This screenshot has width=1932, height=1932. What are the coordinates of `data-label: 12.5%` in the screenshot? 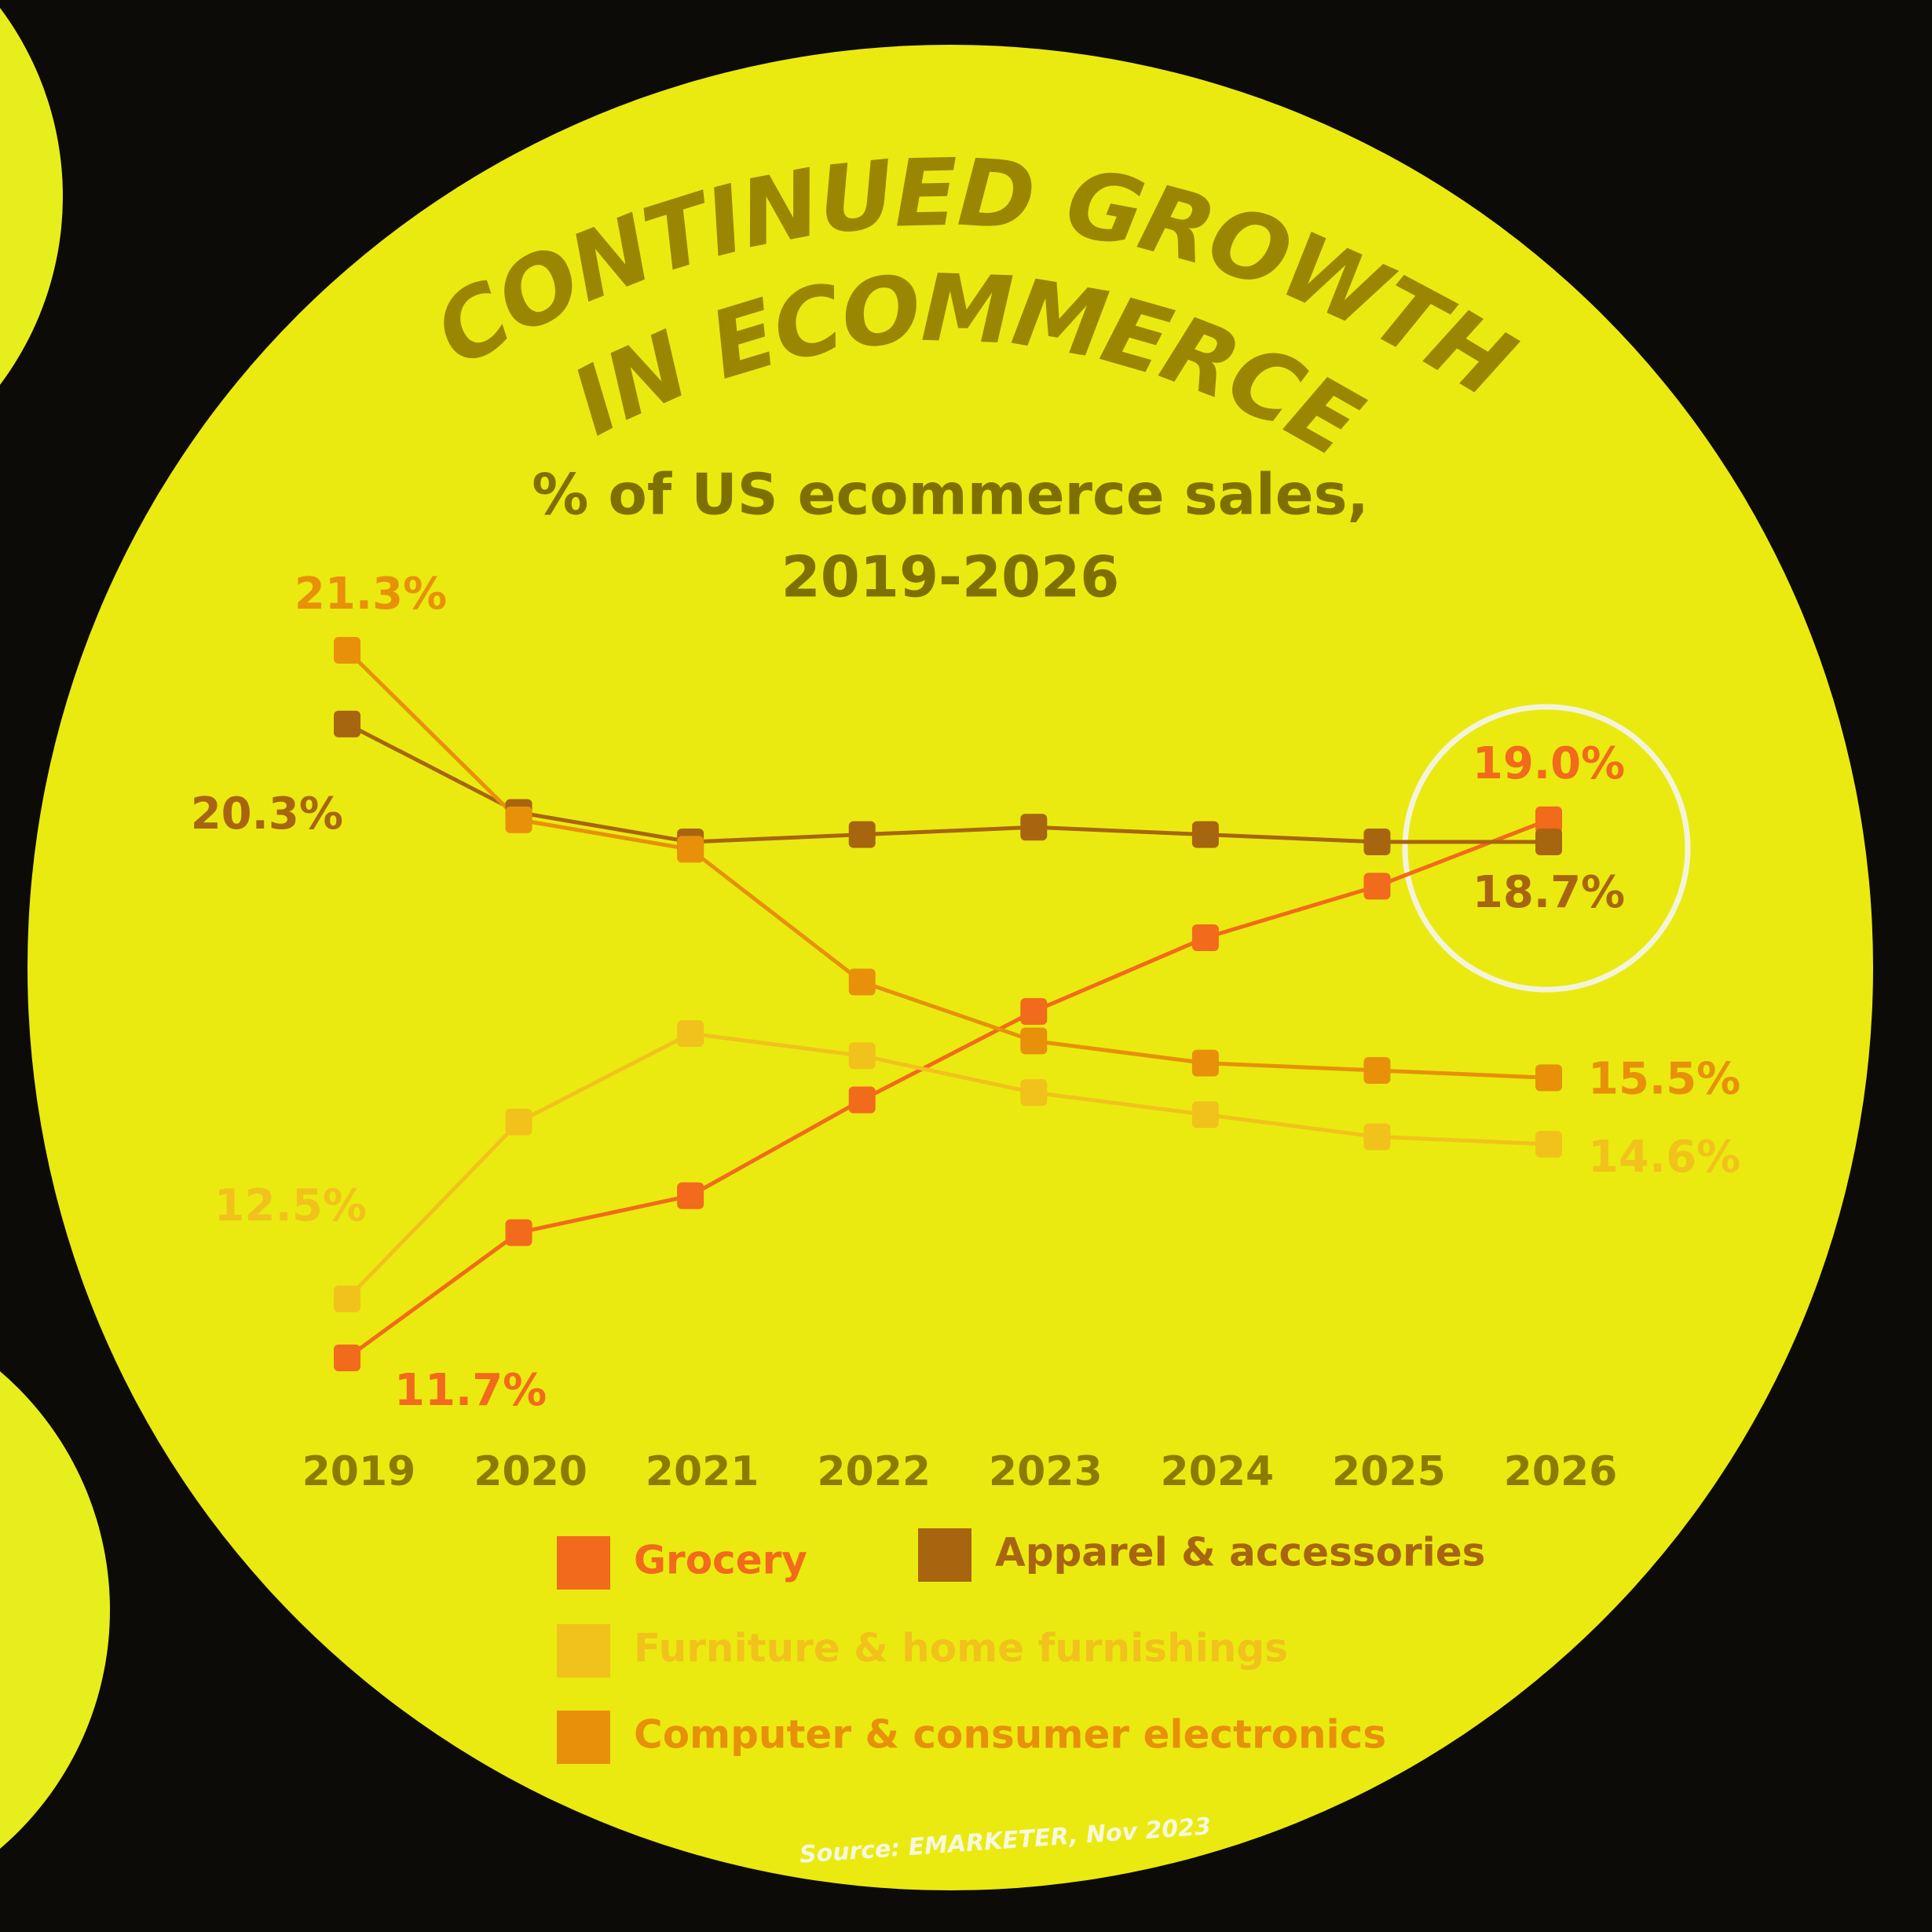 It's located at (291, 1206).